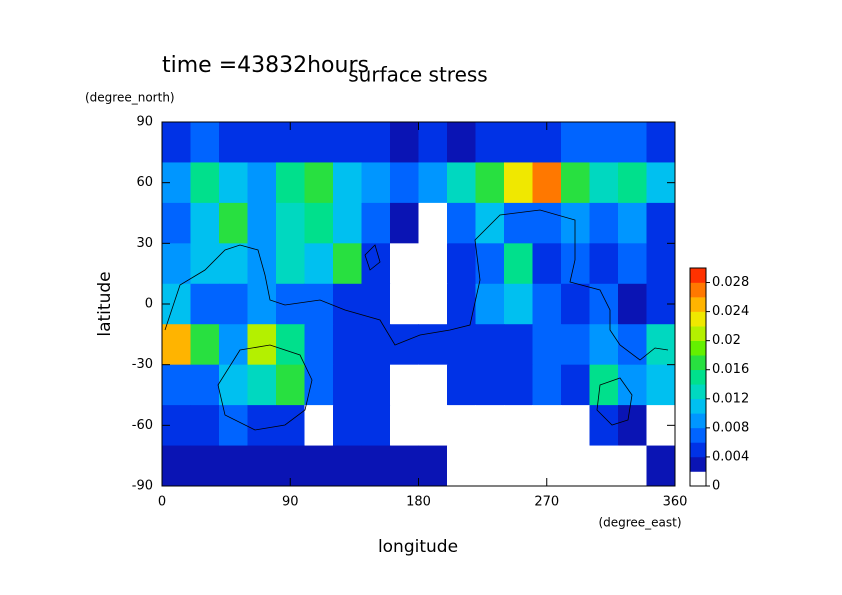 This screenshot has width=842, height=595. I want to click on y-tick-label: 0, so click(149, 304).